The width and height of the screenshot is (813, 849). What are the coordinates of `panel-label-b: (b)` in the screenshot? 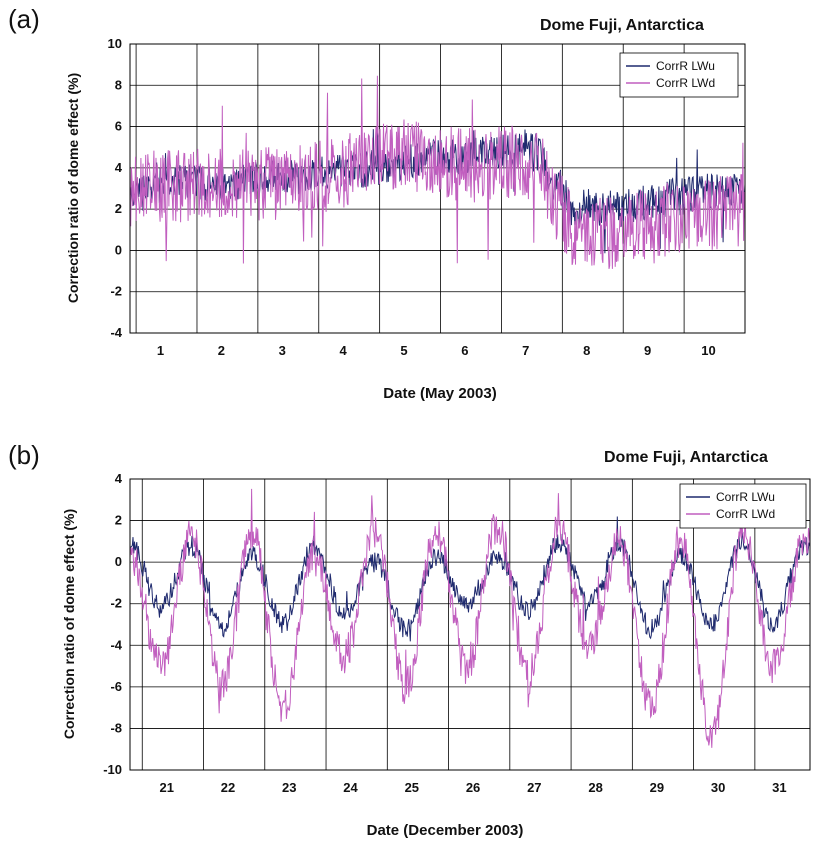 It's located at (24, 455).